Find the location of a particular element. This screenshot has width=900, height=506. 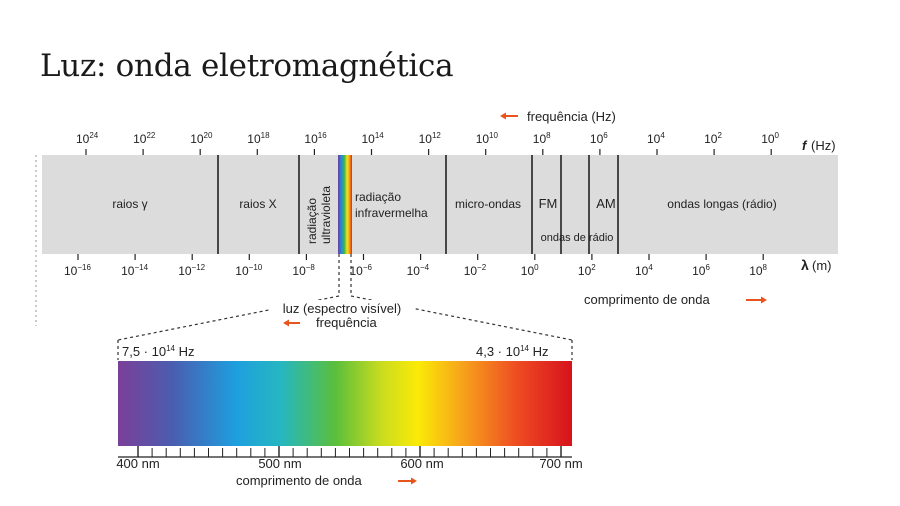

nm-label-400: 400 nm is located at coordinates (137, 463).